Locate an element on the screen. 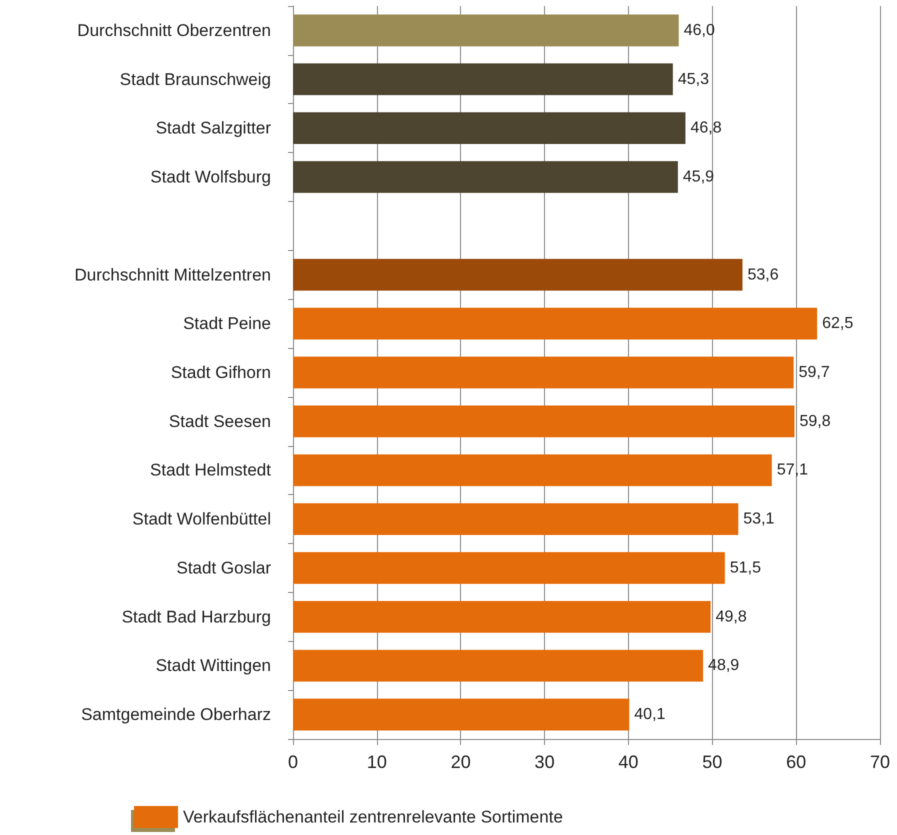  y-tick-label: Stadt Bad Harzburg is located at coordinates (196, 616).